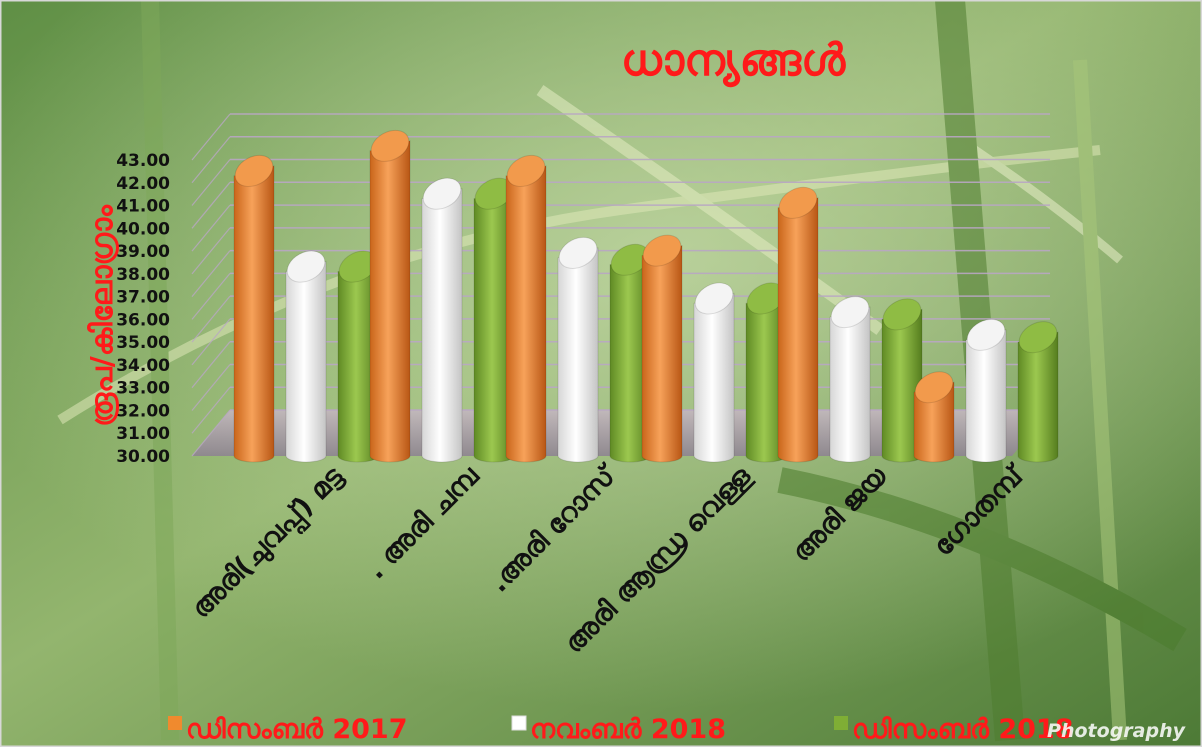  What do you see at coordinates (963, 729) in the screenshot?
I see `legend-label: ഡിസംബർ 2018` at bounding box center [963, 729].